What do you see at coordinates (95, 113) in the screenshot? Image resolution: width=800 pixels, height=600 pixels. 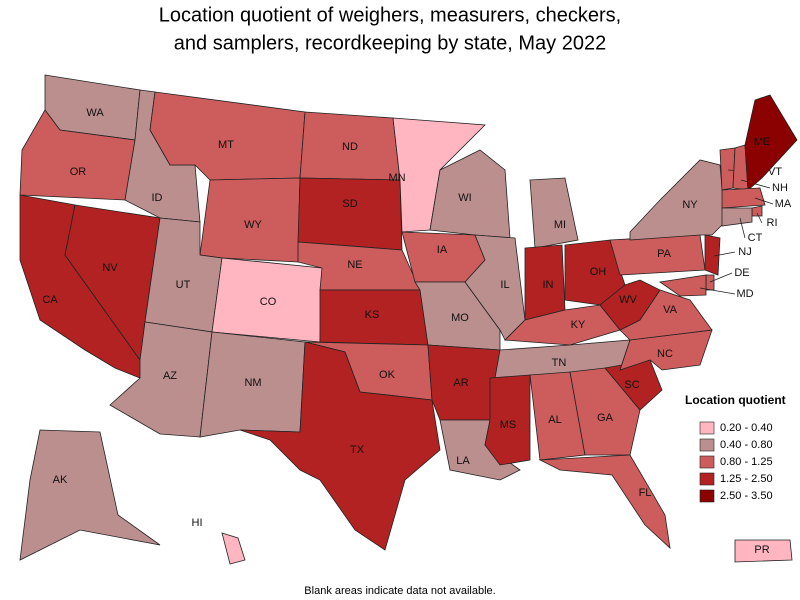 I see `state-label: WA` at bounding box center [95, 113].